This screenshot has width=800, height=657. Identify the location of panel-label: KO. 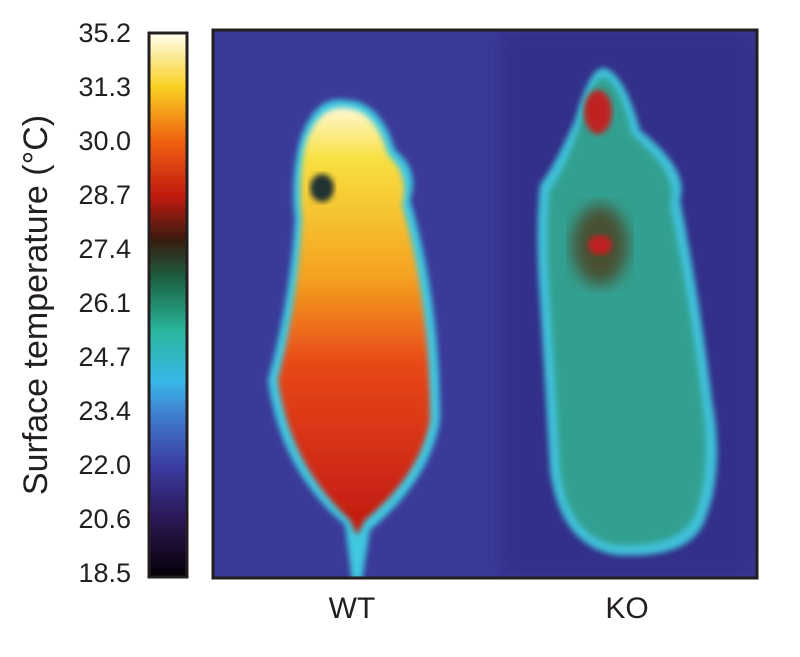
(626, 608).